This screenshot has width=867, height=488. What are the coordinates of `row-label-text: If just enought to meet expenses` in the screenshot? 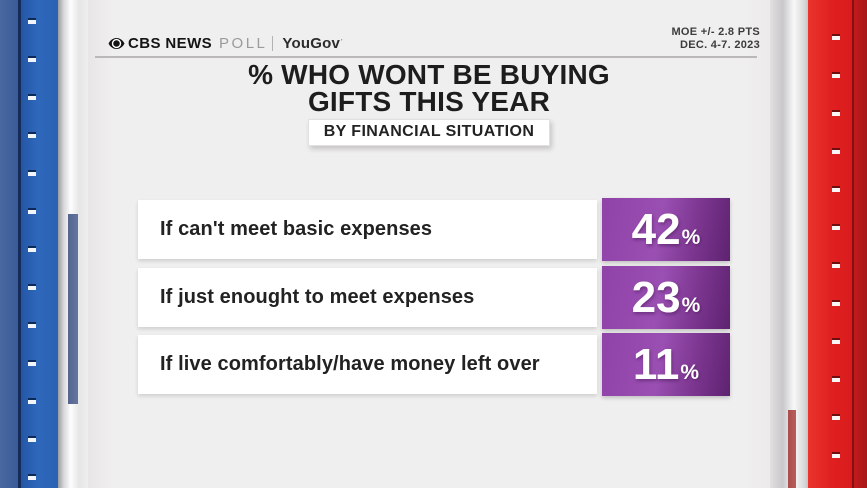 It's located at (317, 296).